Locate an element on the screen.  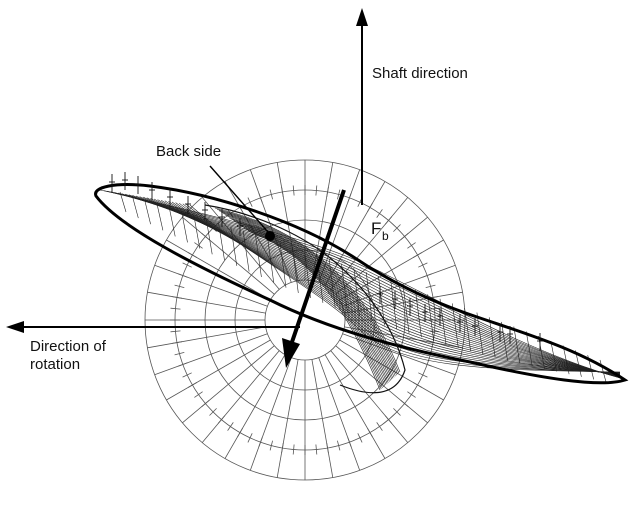
force-arrow is located at coordinates (314, 278).